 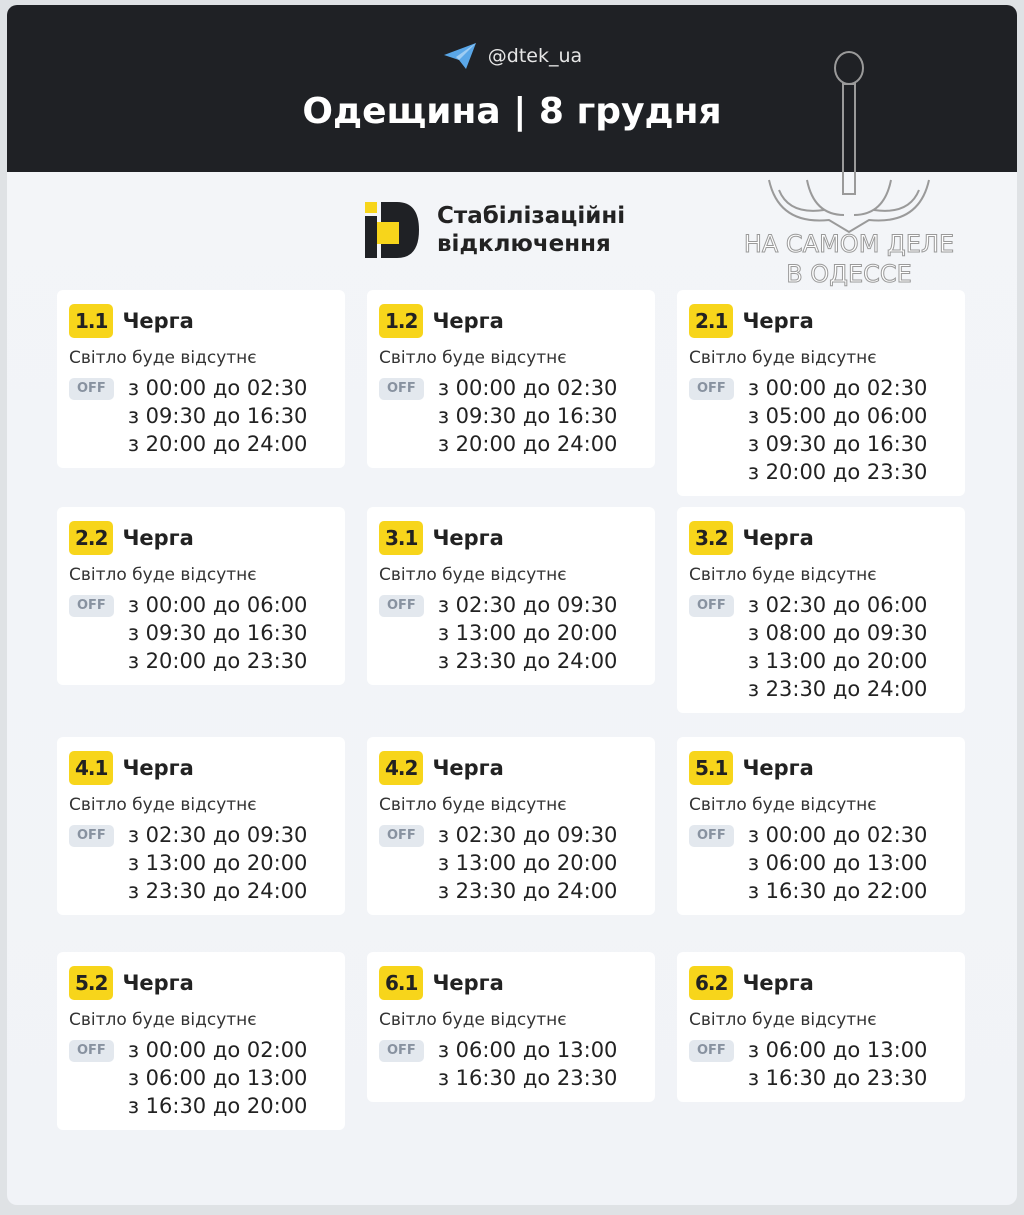 I want to click on queue-badge: 5.1, so click(x=711, y=768).